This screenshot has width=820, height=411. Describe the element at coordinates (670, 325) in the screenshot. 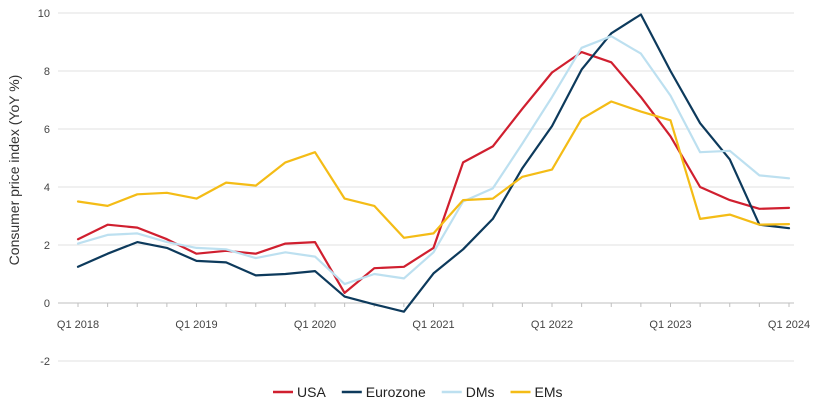

I see `x-tick-label: Q1 2023` at that location.